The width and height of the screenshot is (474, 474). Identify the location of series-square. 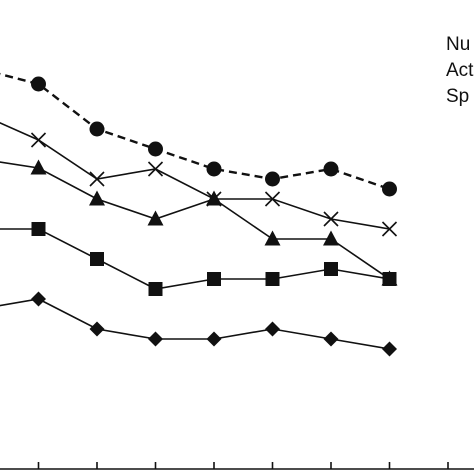
(198, 259).